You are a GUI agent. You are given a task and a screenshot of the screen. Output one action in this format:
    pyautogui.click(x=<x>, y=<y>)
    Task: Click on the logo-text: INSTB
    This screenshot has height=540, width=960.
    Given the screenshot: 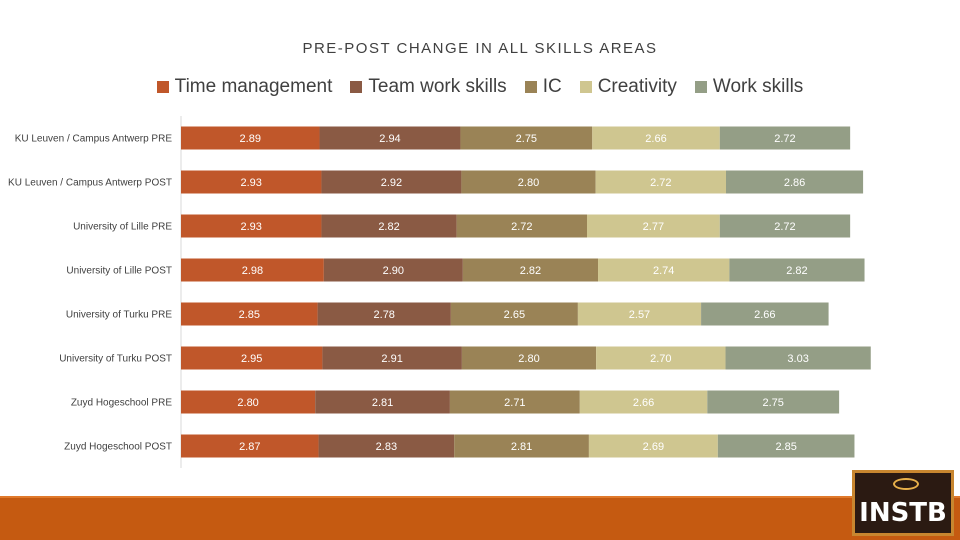 What is the action you would take?
    pyautogui.click(x=903, y=513)
    